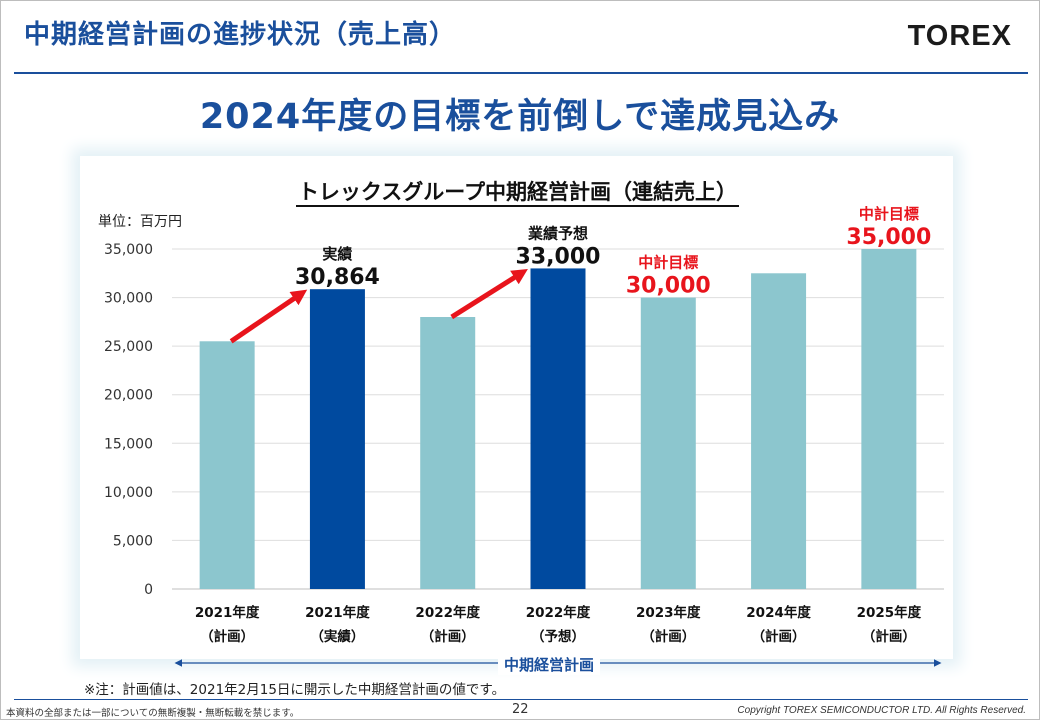 This screenshot has width=1040, height=720. Describe the element at coordinates (778, 612) in the screenshot. I see `x-tick-label-year: 2024年度` at that location.